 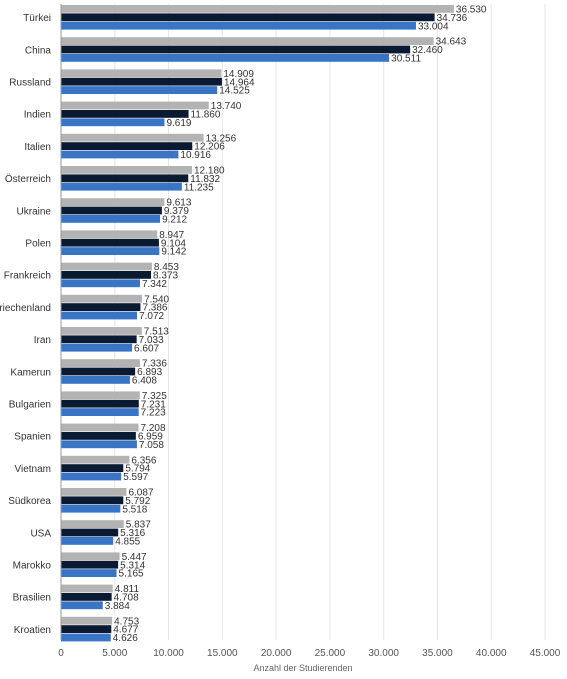 I want to click on data-label: 7.058, so click(x=151, y=445).